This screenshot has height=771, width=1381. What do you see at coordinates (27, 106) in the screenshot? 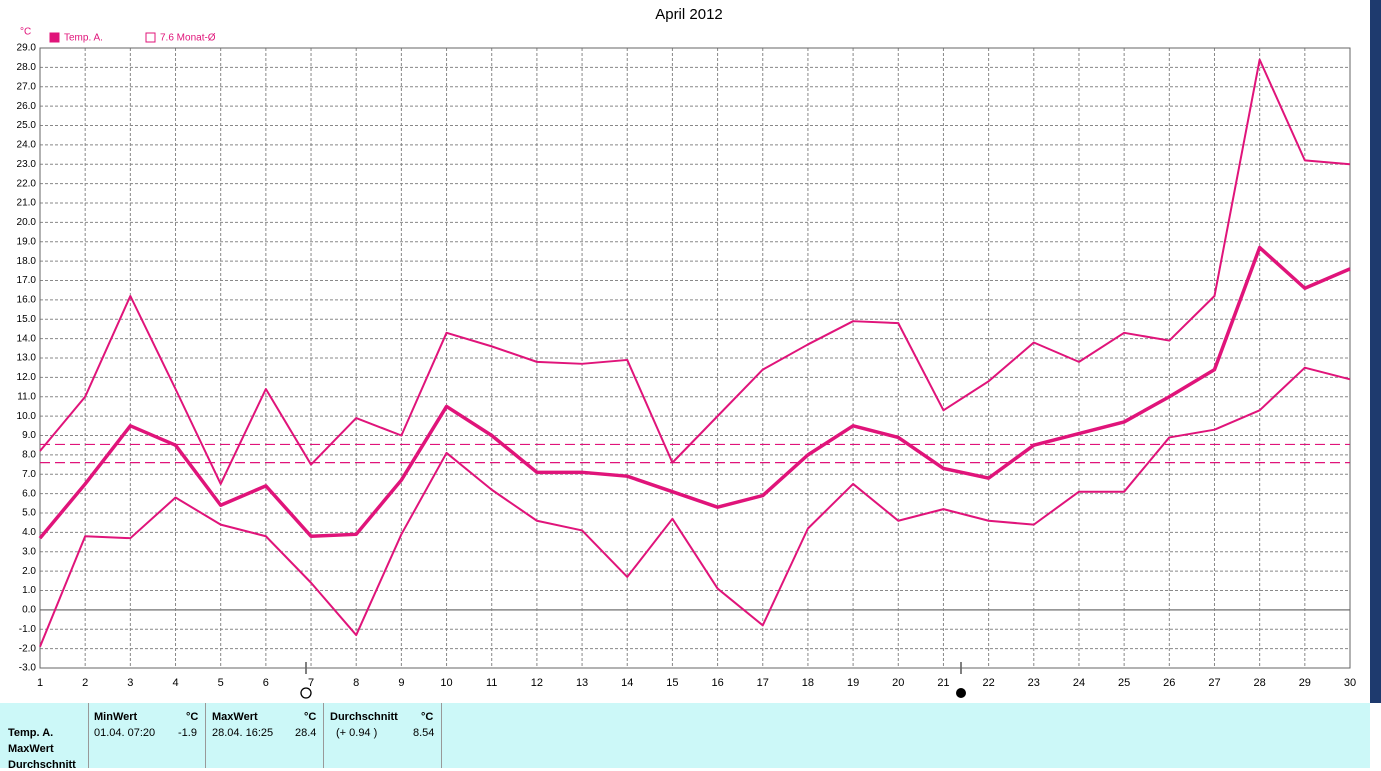
I see `y-tick-label: 26.0` at bounding box center [27, 106].